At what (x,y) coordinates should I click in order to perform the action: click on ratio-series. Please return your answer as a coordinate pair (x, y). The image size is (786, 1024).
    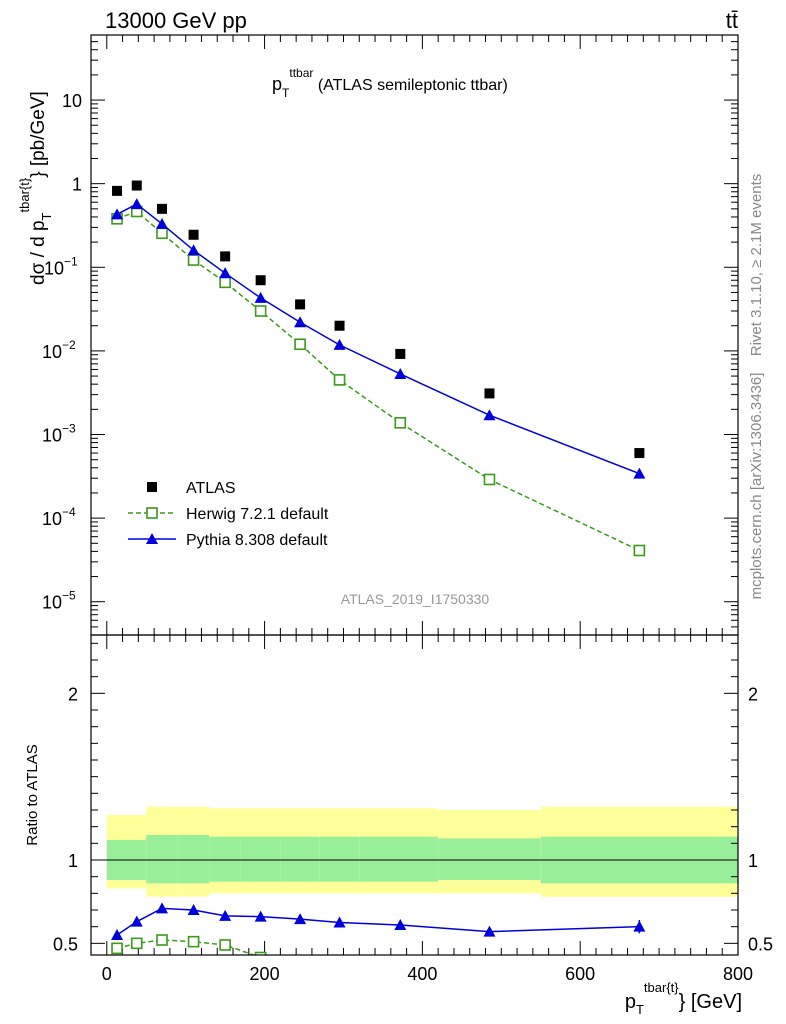
    Looking at the image, I should click on (378, 928).